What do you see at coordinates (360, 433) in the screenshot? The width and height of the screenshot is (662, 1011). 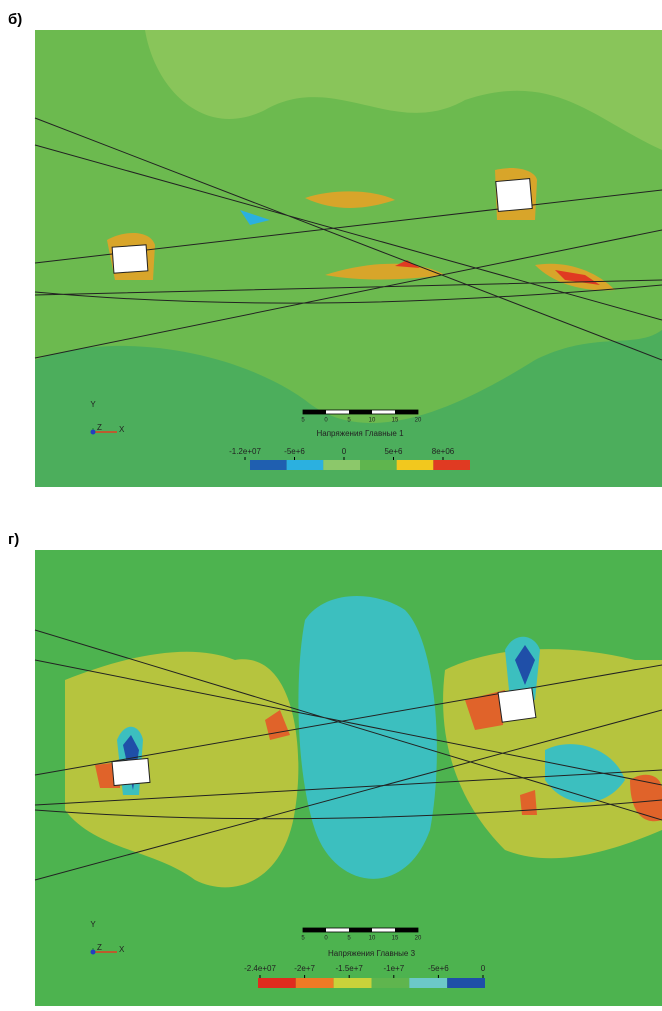 I see `legend-title: Напряжения Главные 1` at bounding box center [360, 433].